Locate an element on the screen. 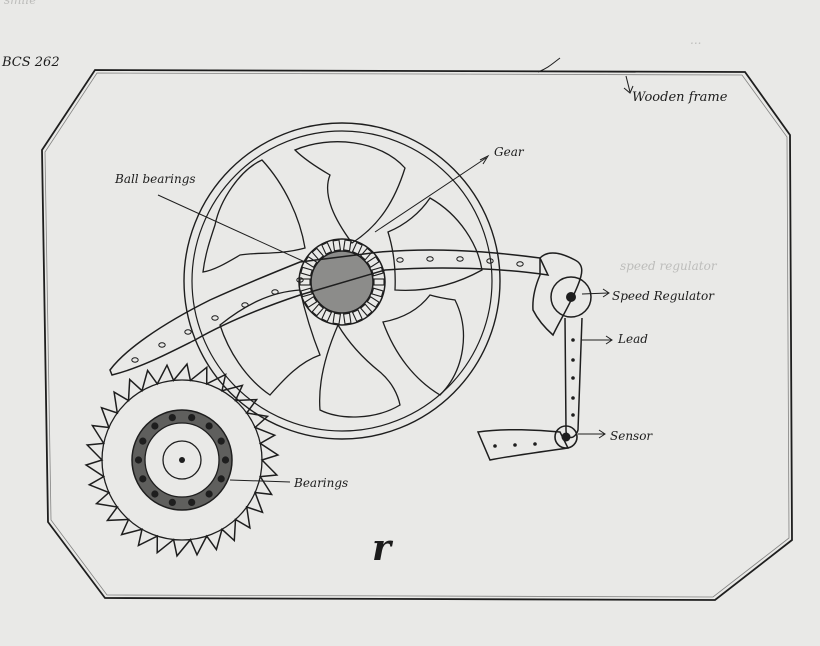  fan-blade-top is located at coordinates (349, 192).